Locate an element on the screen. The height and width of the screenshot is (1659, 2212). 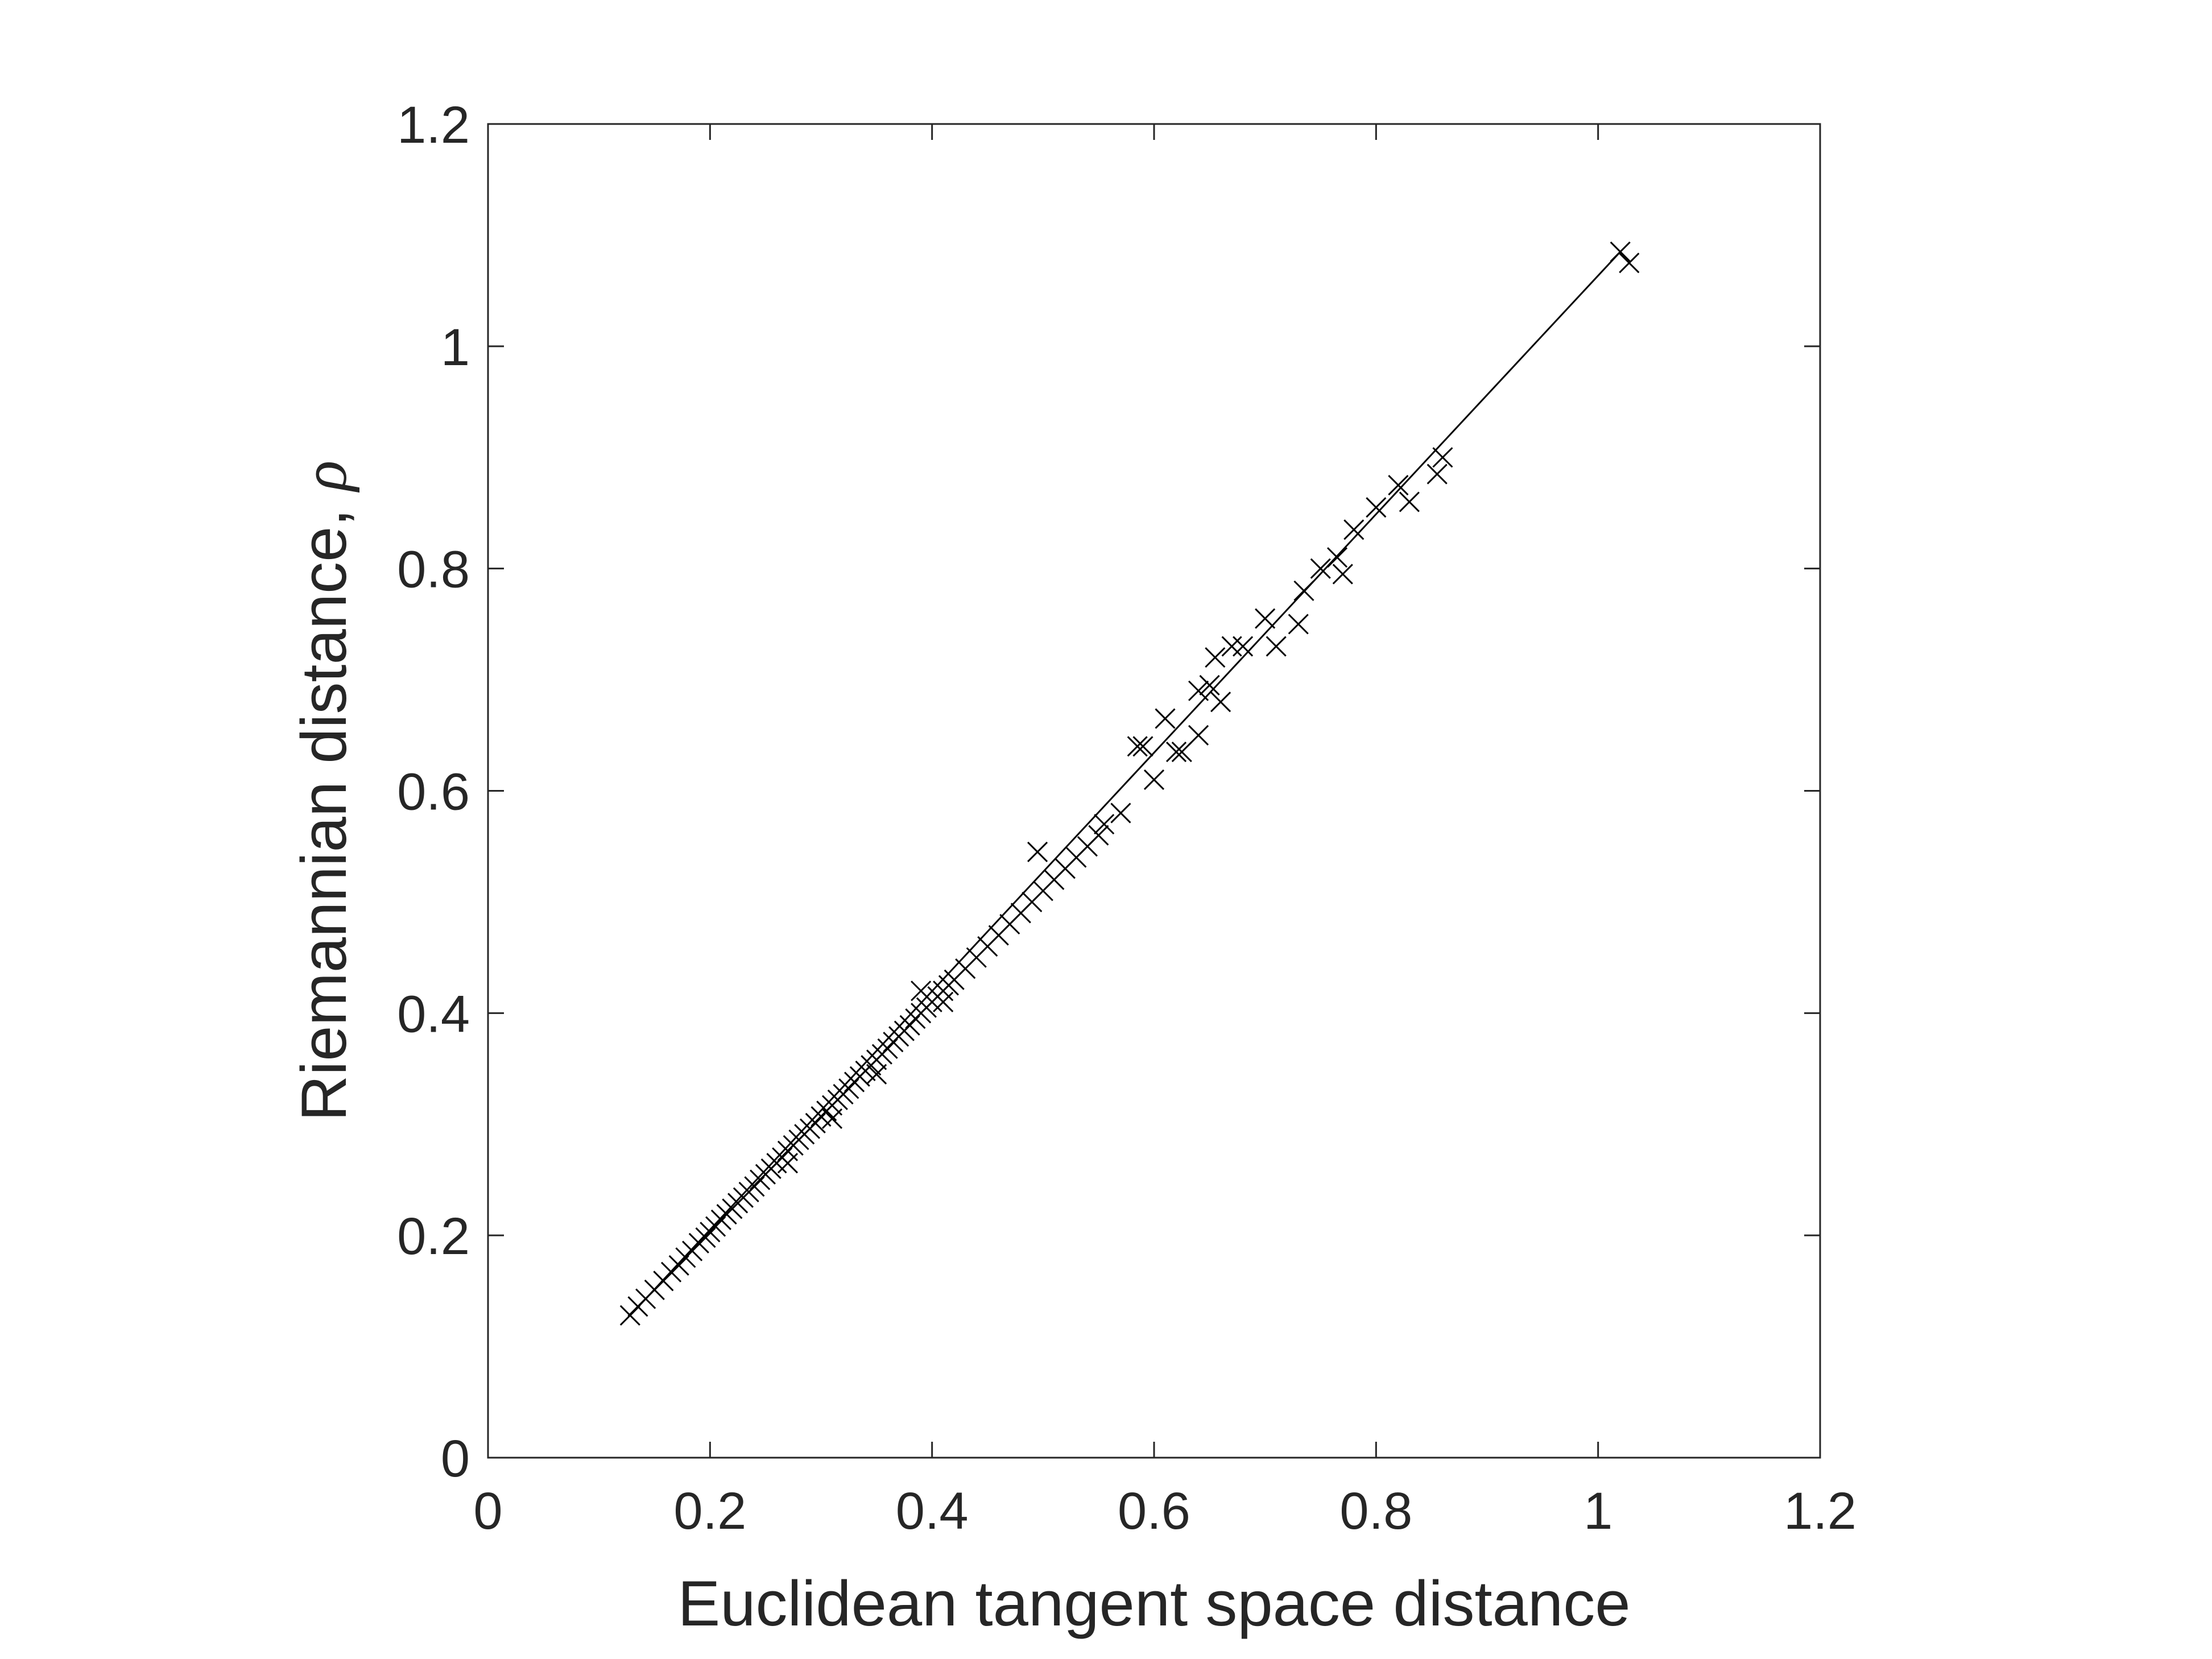
y-axis-label: Riemannian distance, ρ is located at coordinates (324, 791).